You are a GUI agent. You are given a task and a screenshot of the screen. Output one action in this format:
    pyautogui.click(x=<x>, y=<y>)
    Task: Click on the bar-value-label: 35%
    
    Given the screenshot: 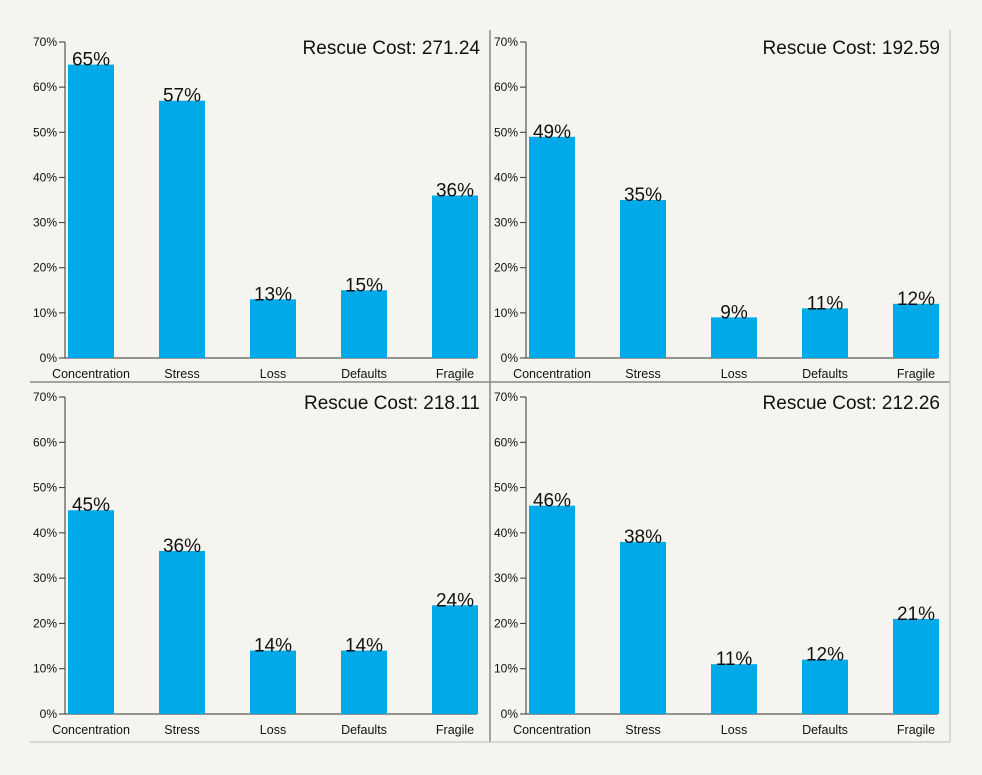 What is the action you would take?
    pyautogui.click(x=643, y=195)
    